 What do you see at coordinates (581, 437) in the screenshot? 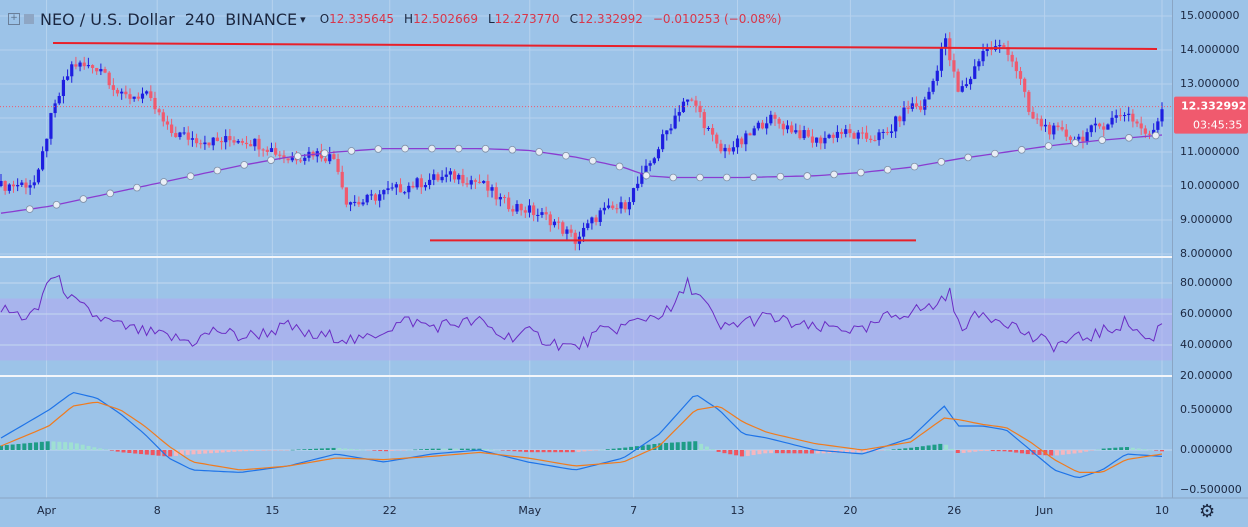
I see `signal-line` at bounding box center [581, 437].